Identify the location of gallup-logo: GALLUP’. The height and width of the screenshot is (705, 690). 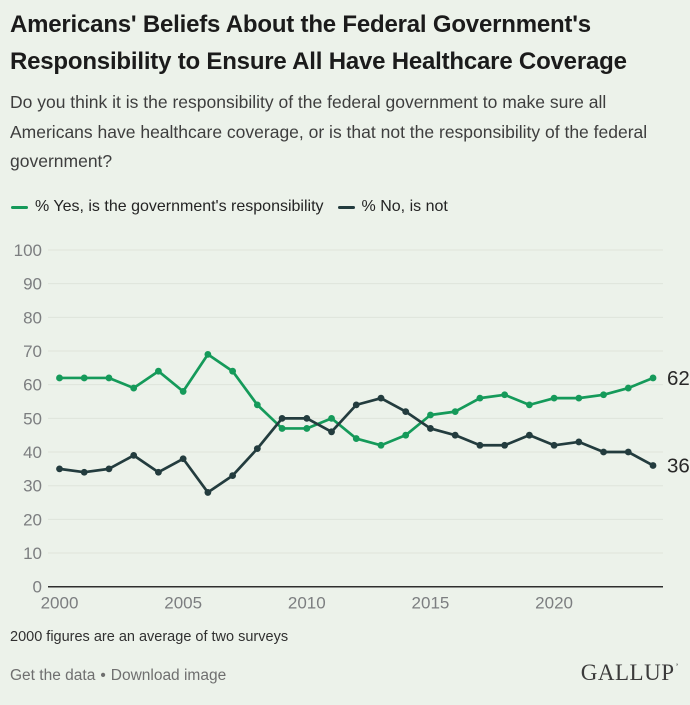
(630, 673).